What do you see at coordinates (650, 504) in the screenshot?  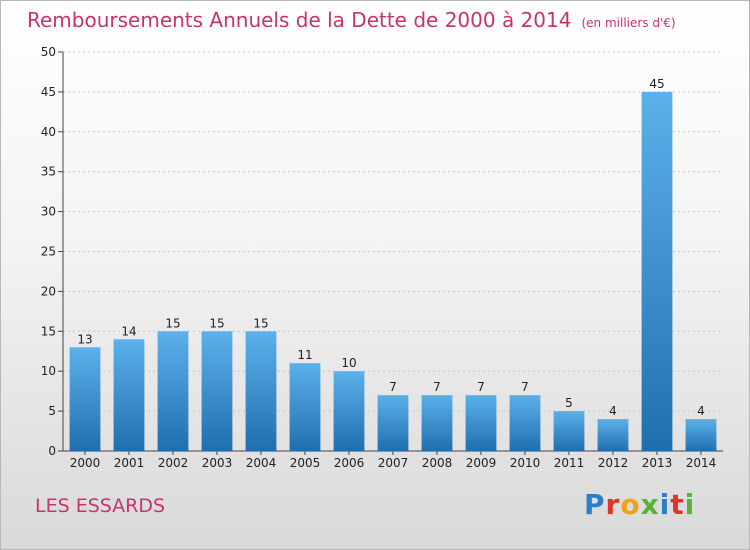 I see `logo-letter: x` at bounding box center [650, 504].